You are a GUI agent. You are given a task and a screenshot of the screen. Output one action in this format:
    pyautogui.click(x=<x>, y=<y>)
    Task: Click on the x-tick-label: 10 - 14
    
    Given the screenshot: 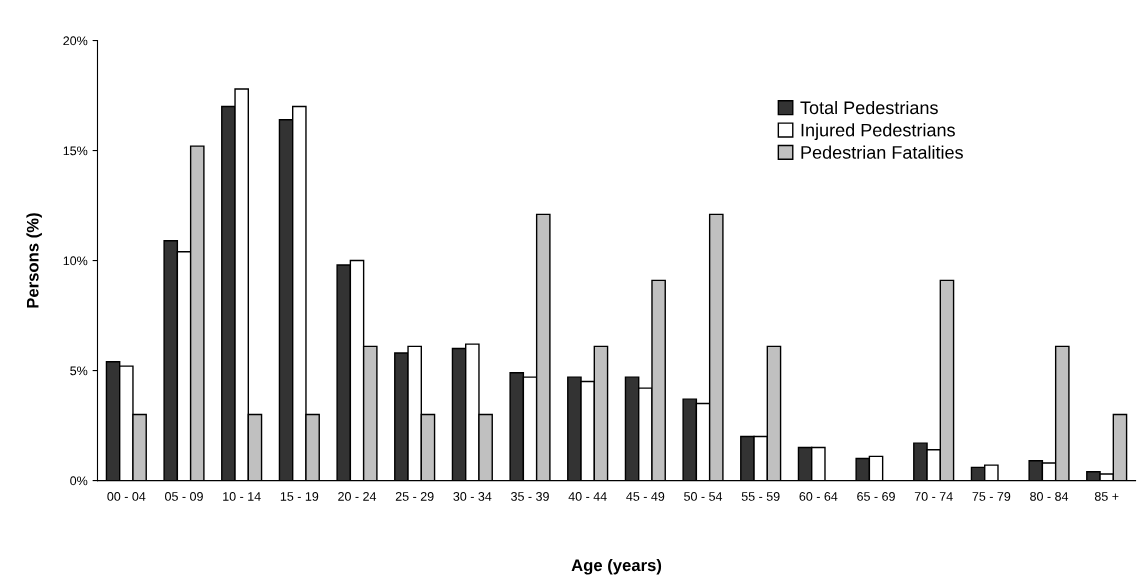 What is the action you would take?
    pyautogui.click(x=242, y=496)
    